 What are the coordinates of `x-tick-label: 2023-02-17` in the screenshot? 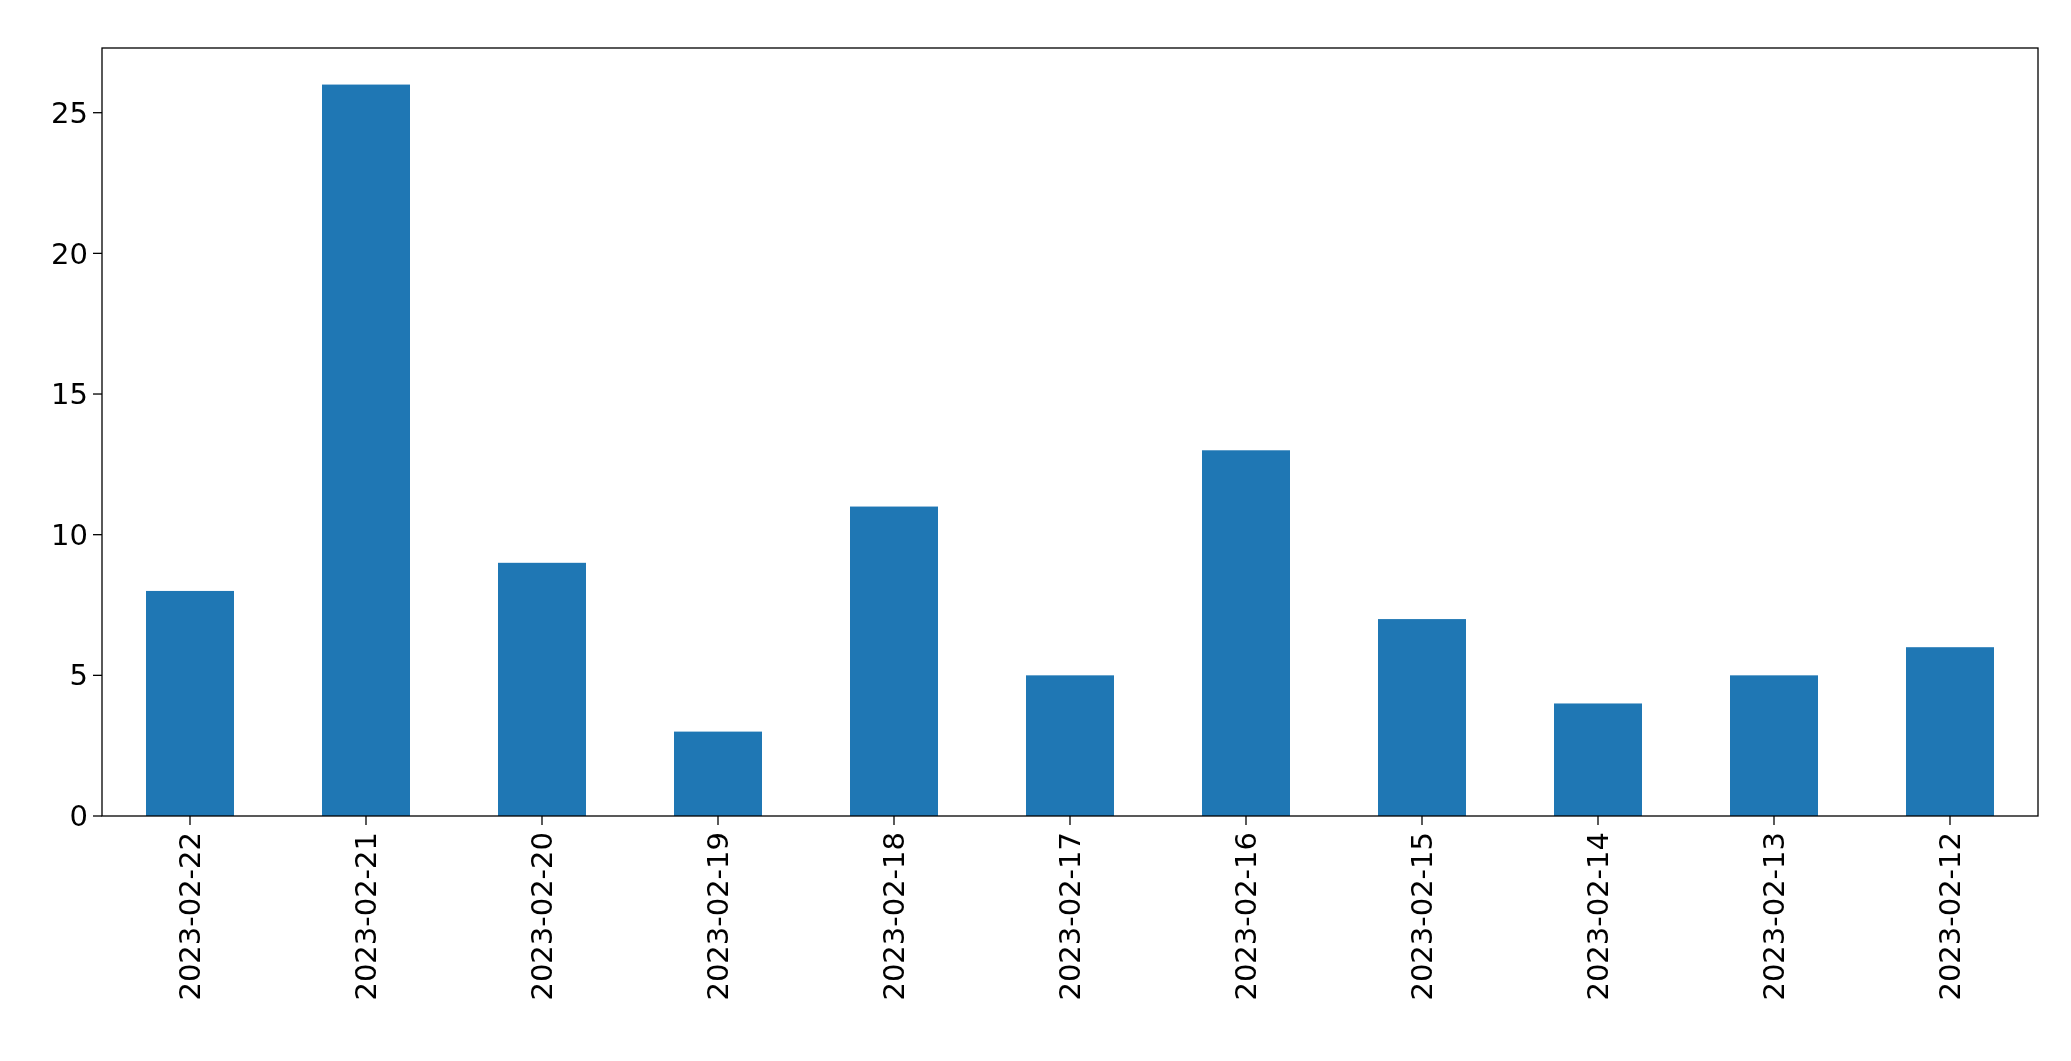 It's located at (1070, 916).